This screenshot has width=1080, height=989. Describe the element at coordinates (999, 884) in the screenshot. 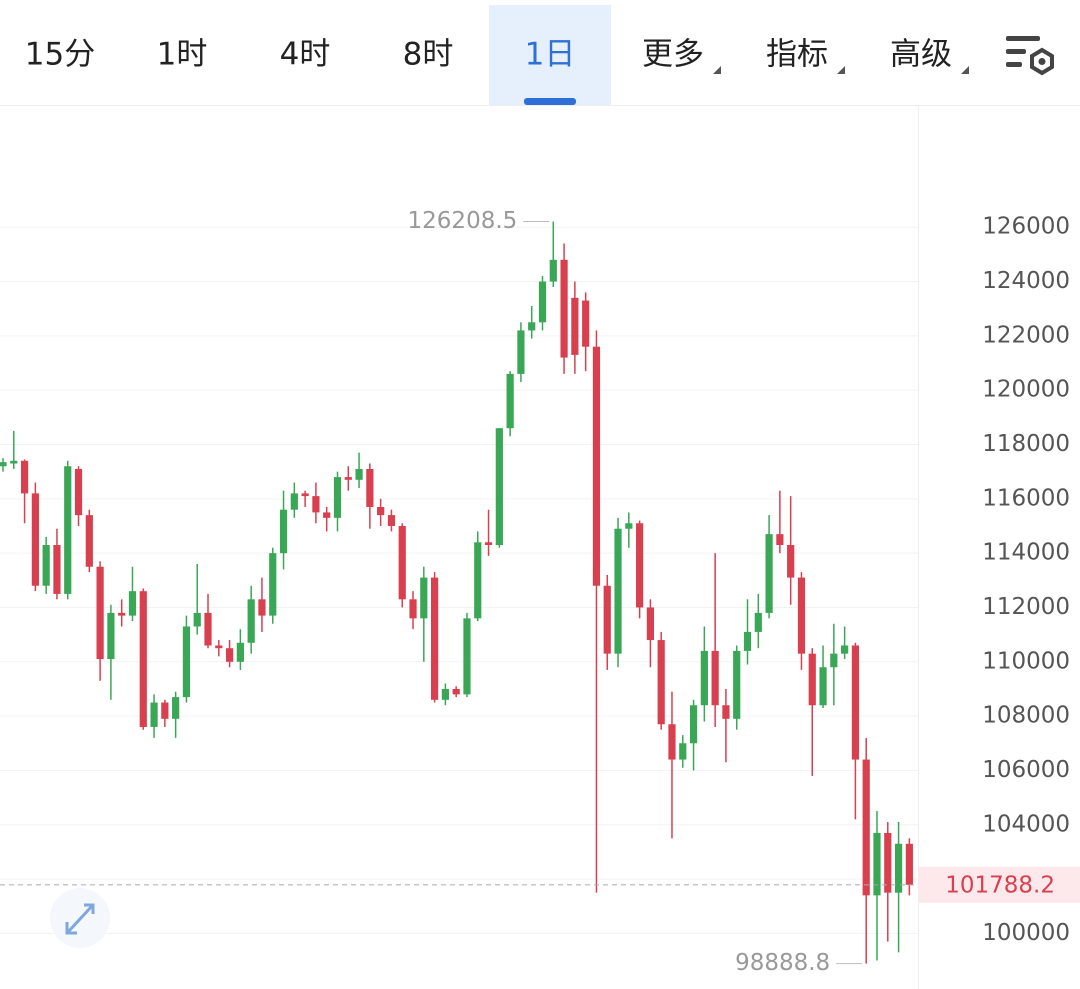

I see `last-price-tag` at that location.